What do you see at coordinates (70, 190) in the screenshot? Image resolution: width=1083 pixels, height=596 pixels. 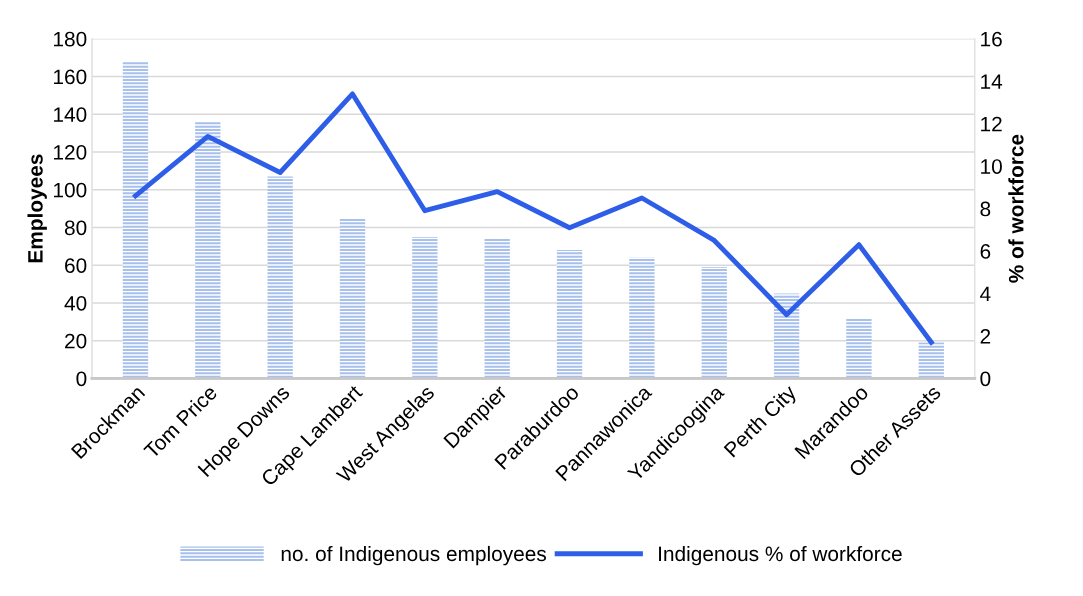 I see `y-tick-label: 100` at bounding box center [70, 190].